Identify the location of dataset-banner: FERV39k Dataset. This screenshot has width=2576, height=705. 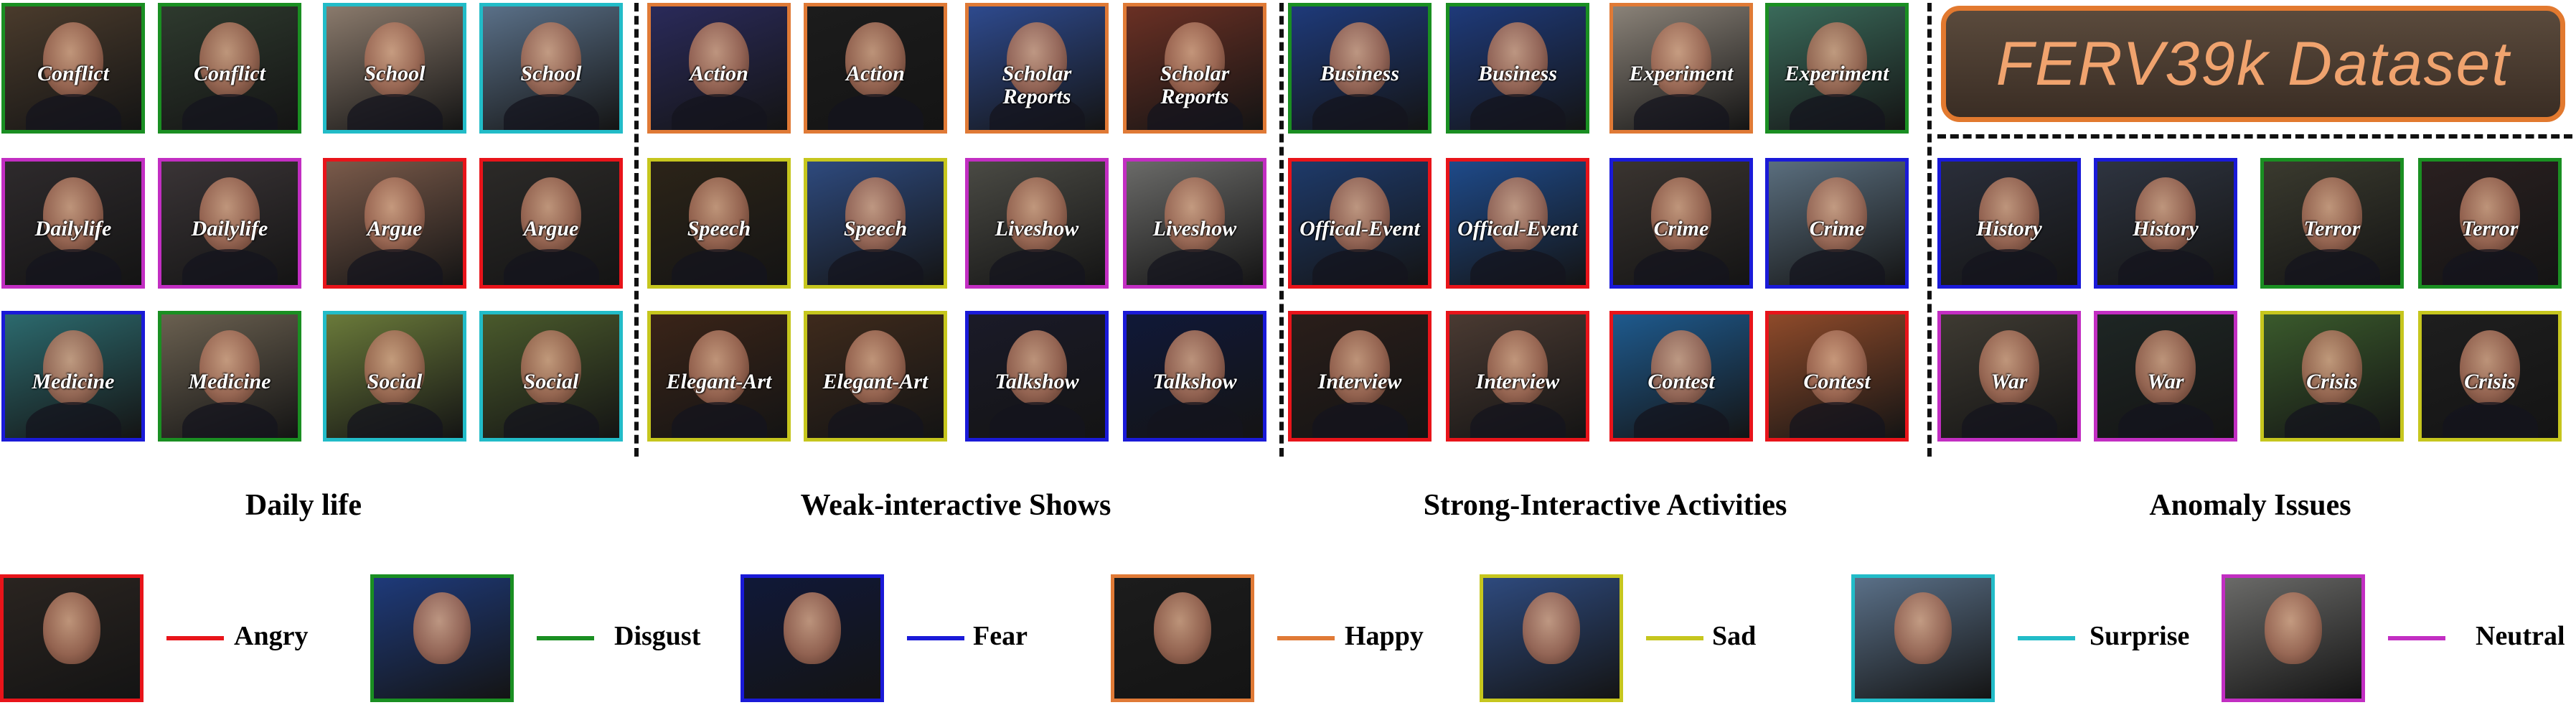
(2253, 64).